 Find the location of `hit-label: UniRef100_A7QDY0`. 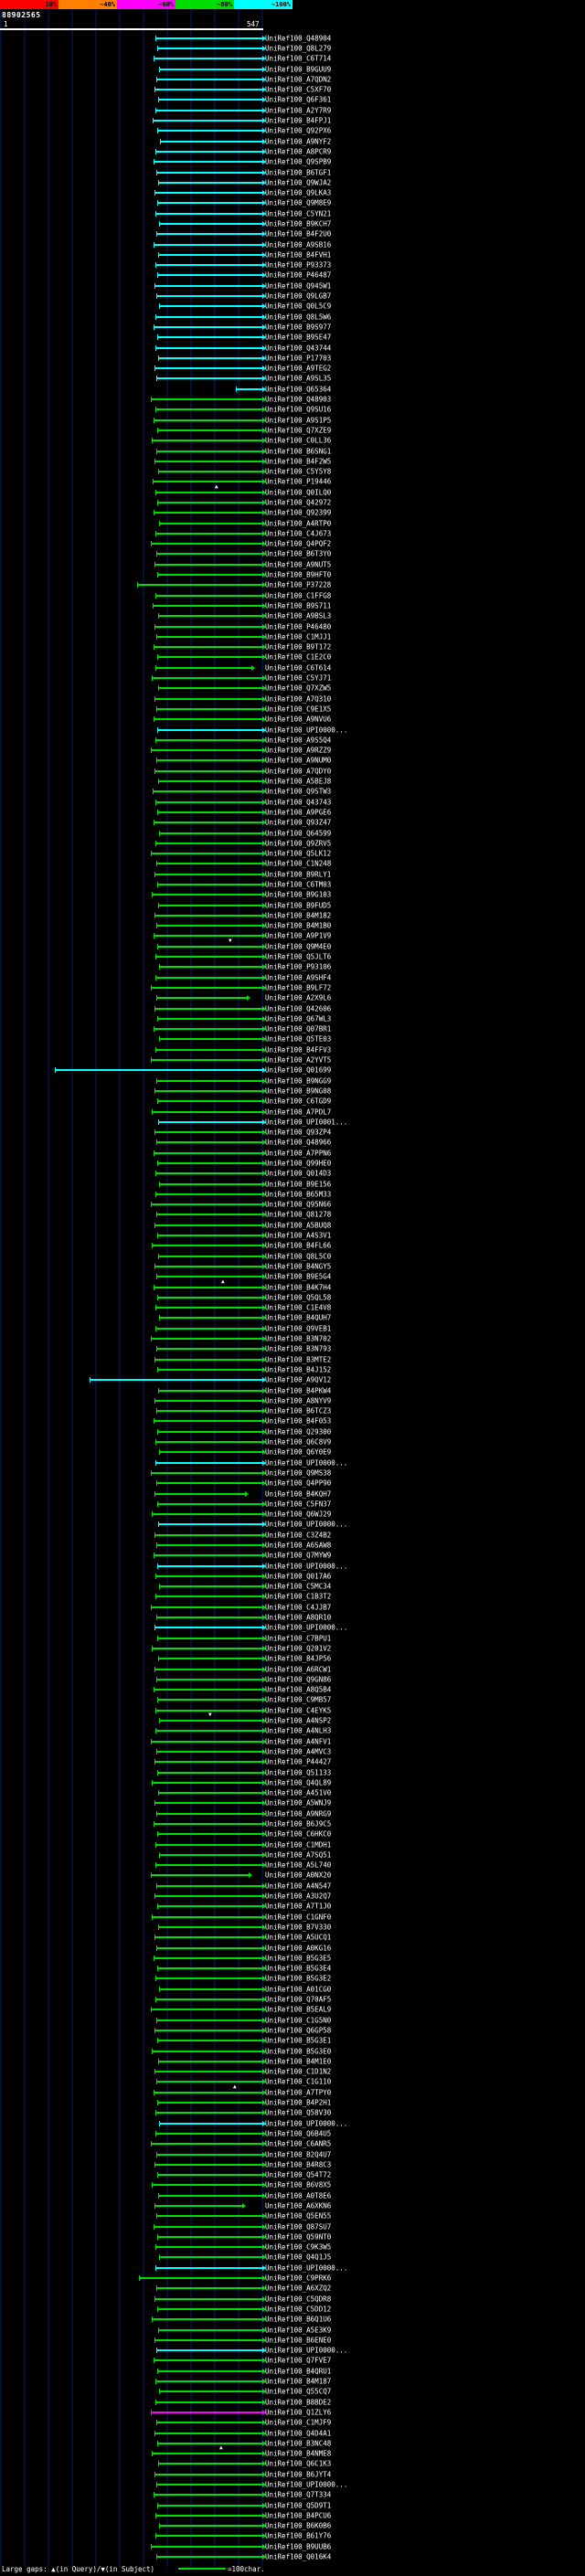

hit-label: UniRef100_A7QDY0 is located at coordinates (299, 771).